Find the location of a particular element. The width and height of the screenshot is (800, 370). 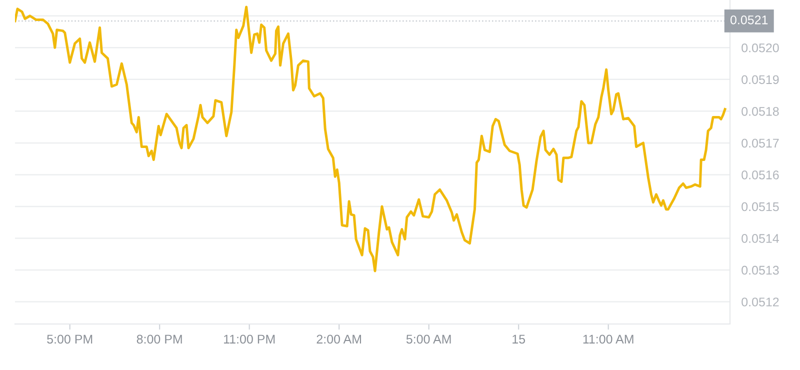

y-tick-label: 0.0515 is located at coordinates (760, 207).